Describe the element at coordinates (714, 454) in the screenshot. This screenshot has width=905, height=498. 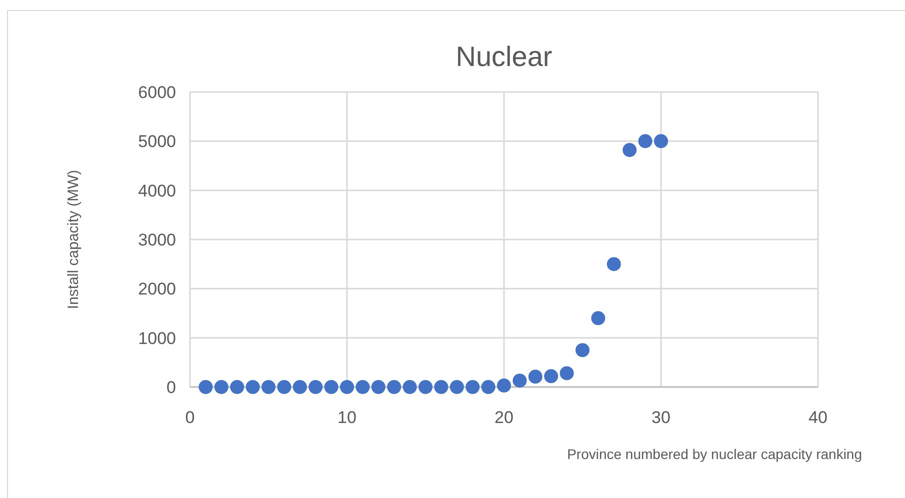
I see `x-axis-title: Province numbered by nuclear capacity ranking` at that location.